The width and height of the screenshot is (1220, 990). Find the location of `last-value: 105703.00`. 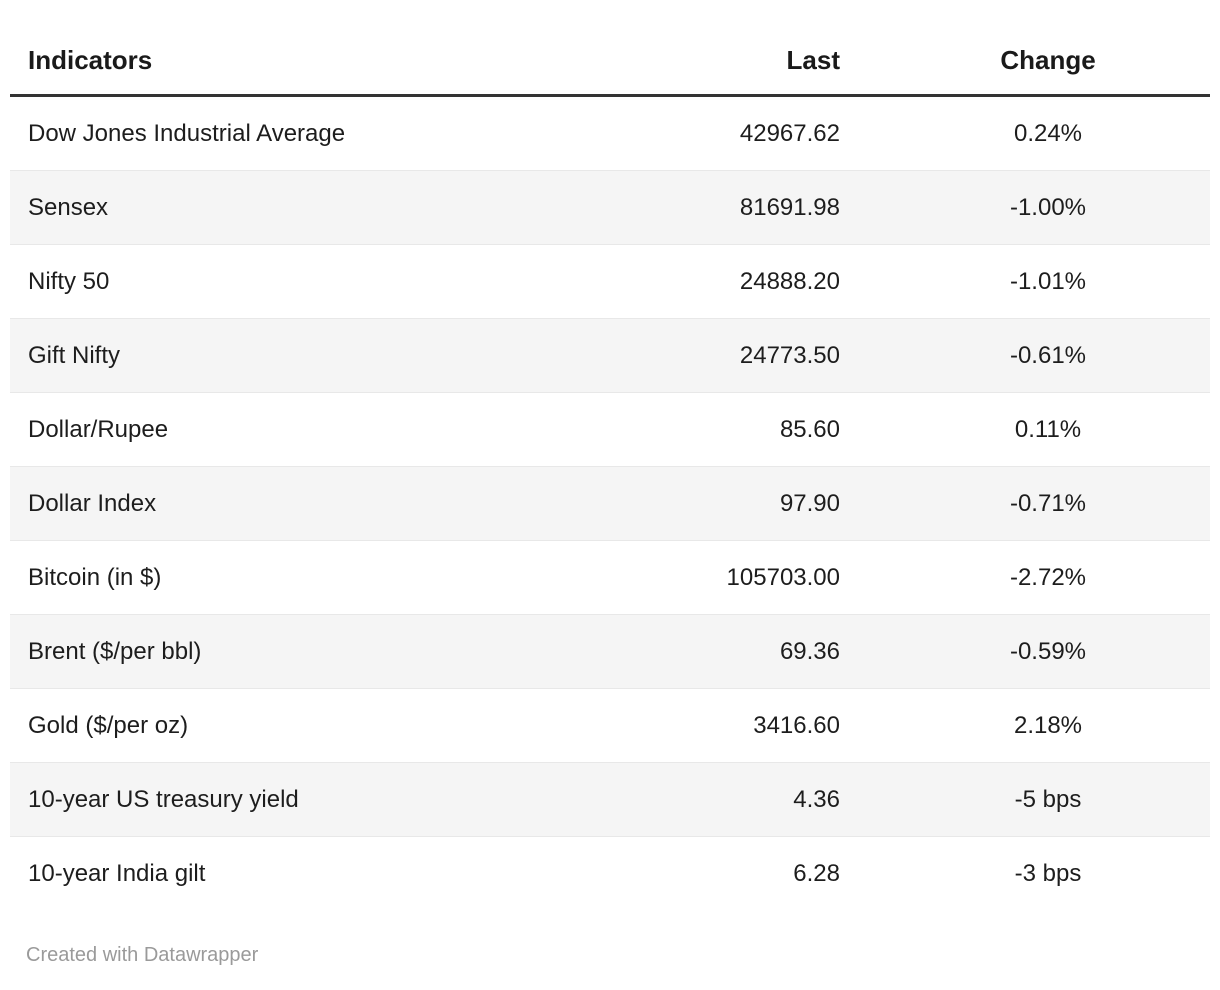

last-value: 105703.00 is located at coordinates (698, 577).